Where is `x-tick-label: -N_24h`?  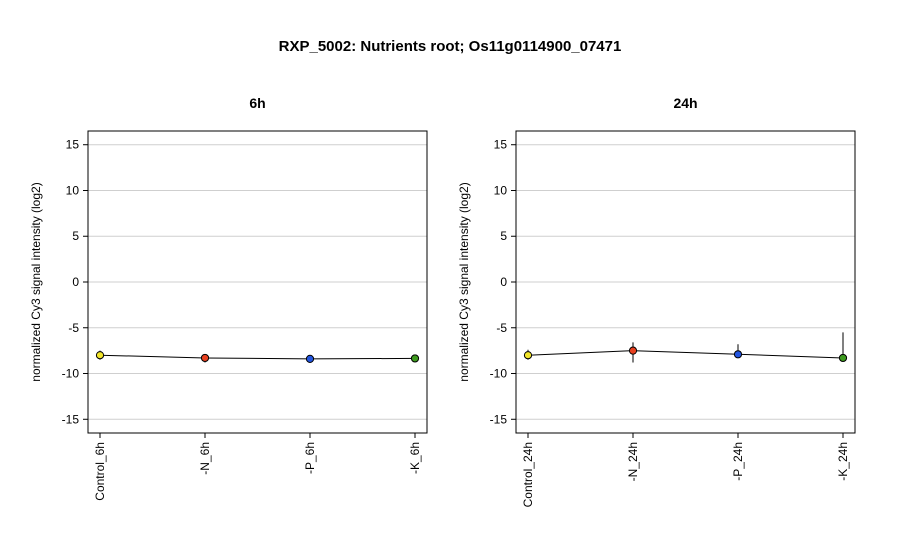 x-tick-label: -N_24h is located at coordinates (633, 461).